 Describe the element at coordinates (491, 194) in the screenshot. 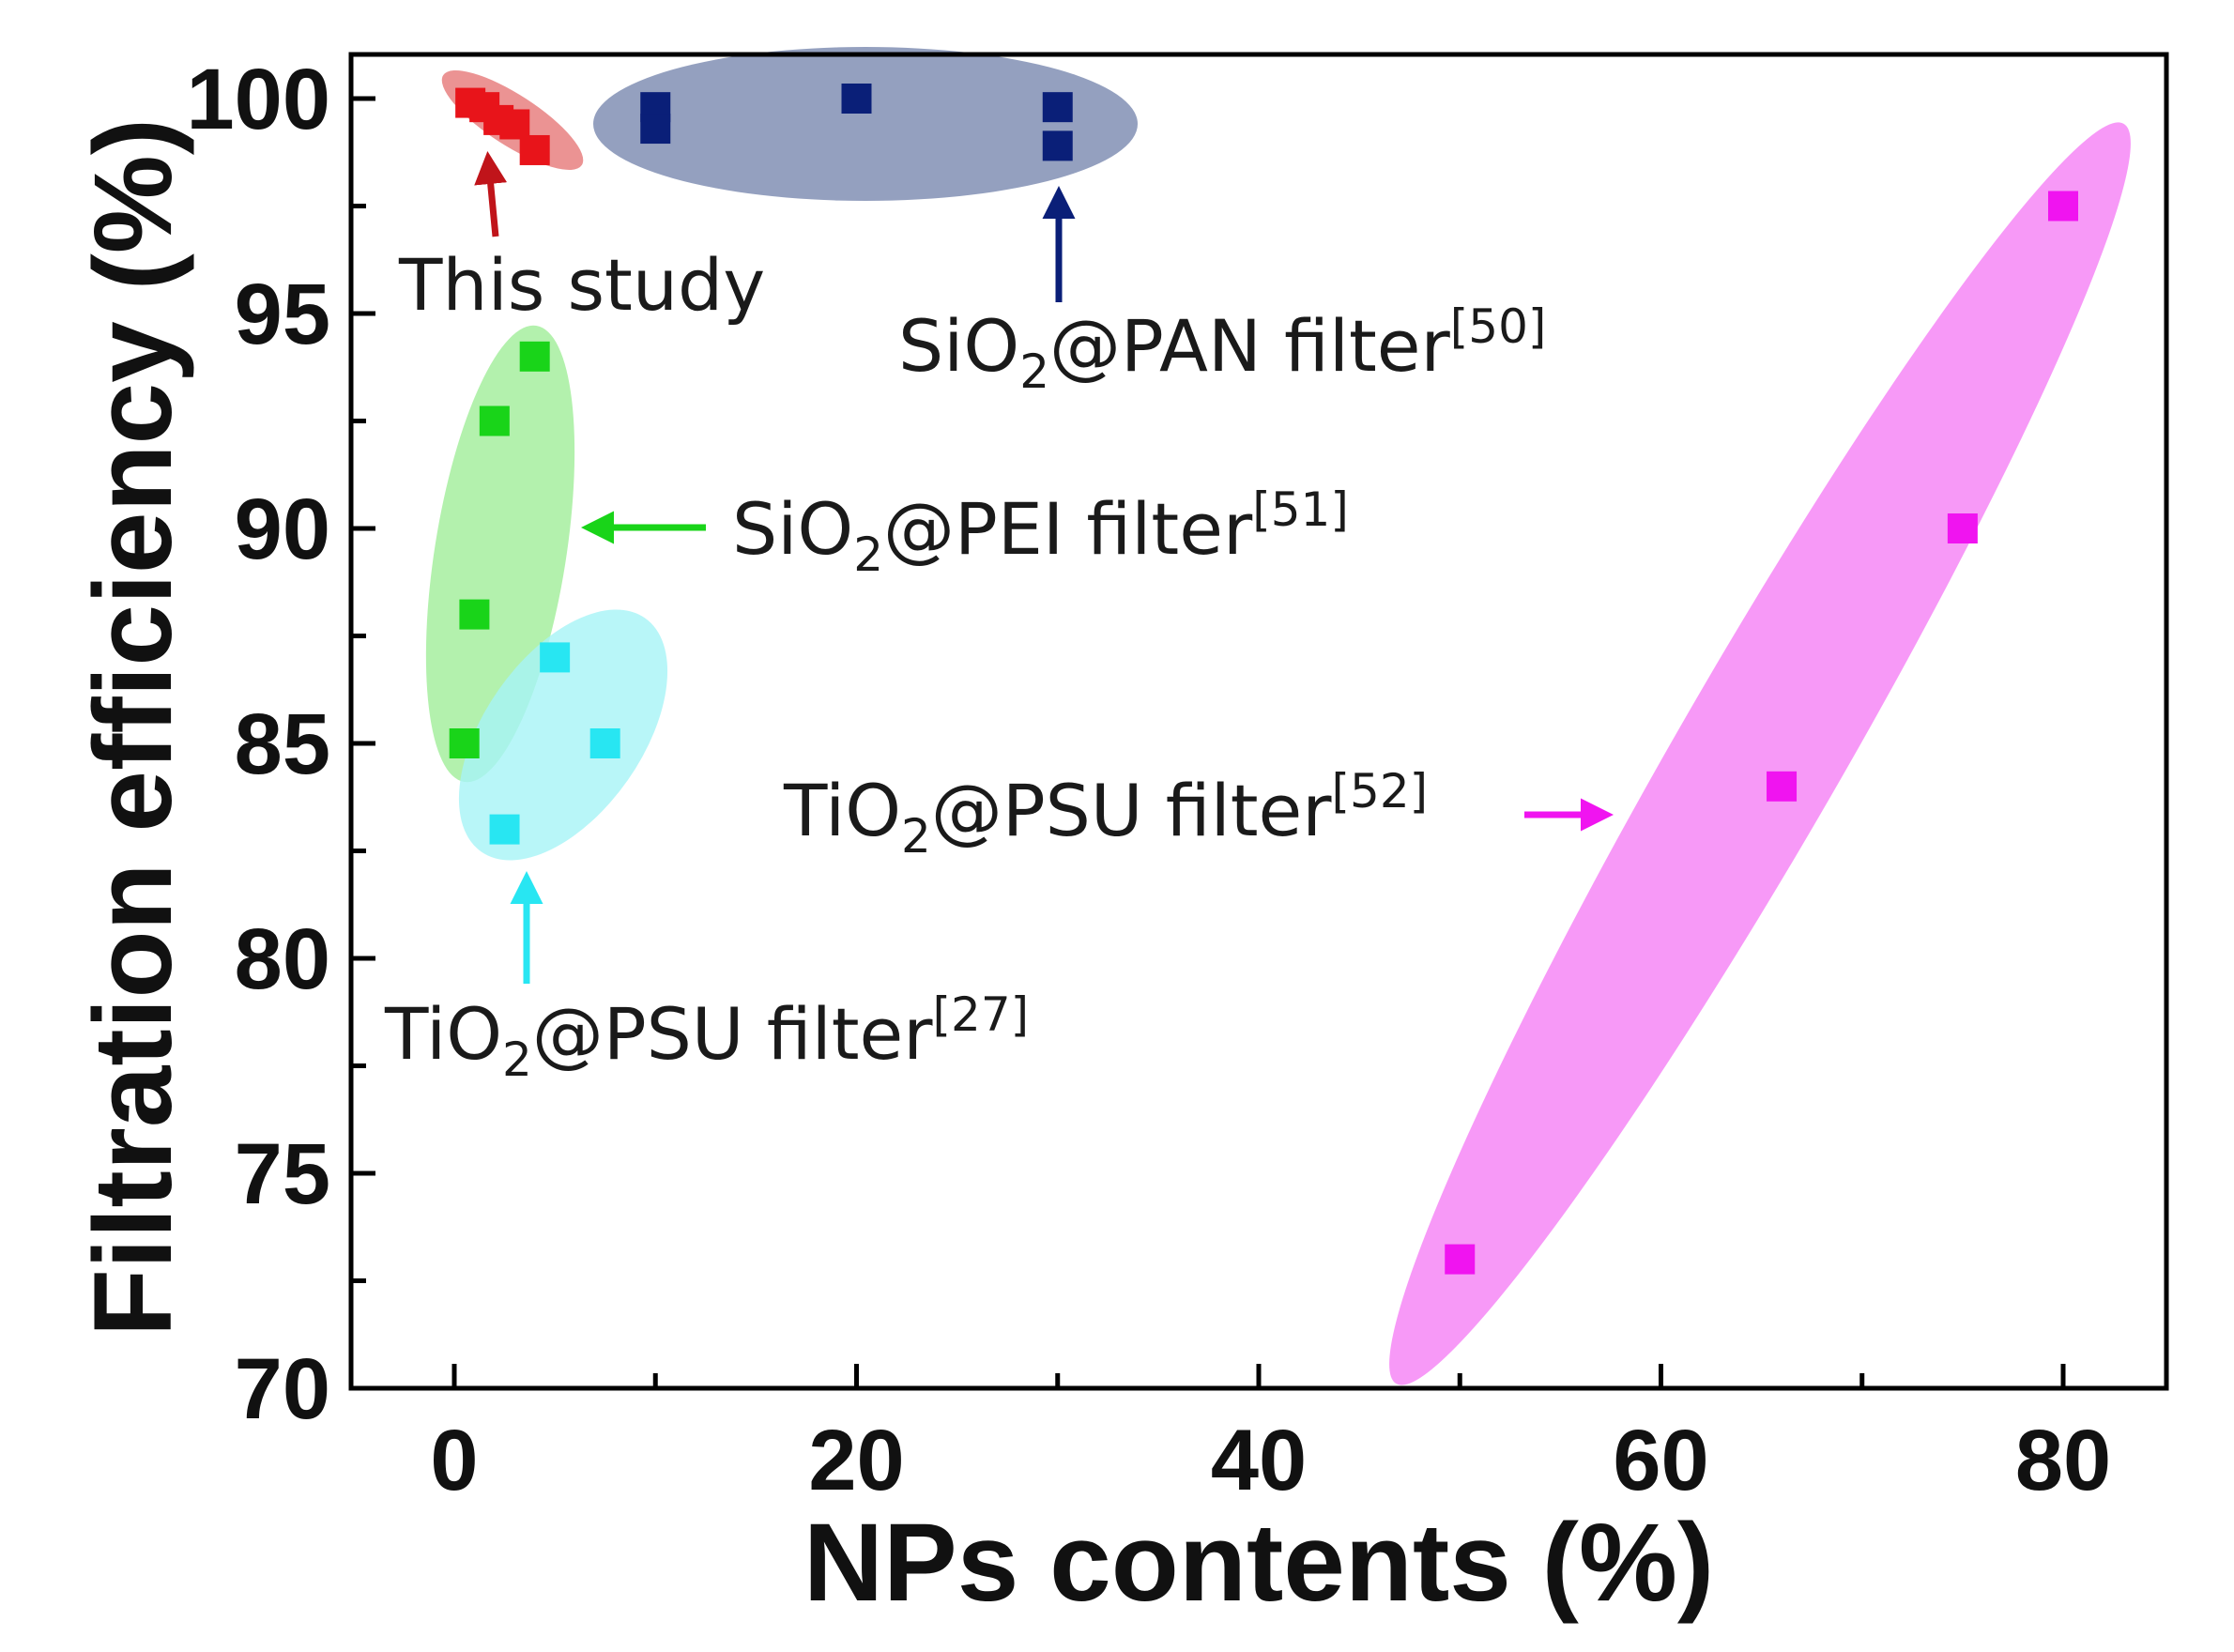

I see `this-study-arrow` at that location.